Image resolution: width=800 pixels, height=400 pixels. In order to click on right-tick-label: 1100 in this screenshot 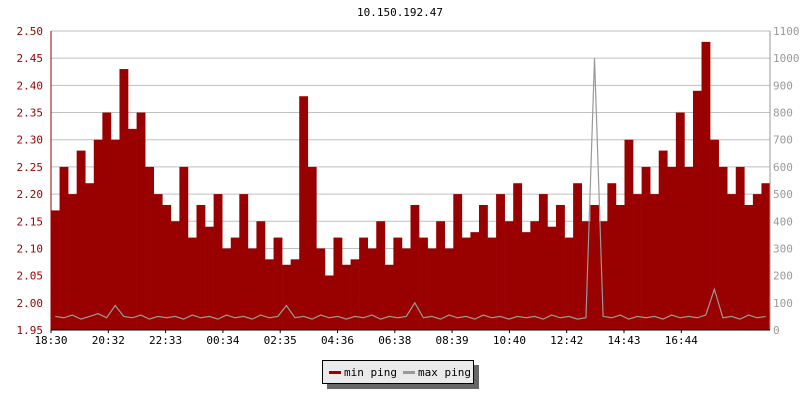, I will do `click(786, 31)`.